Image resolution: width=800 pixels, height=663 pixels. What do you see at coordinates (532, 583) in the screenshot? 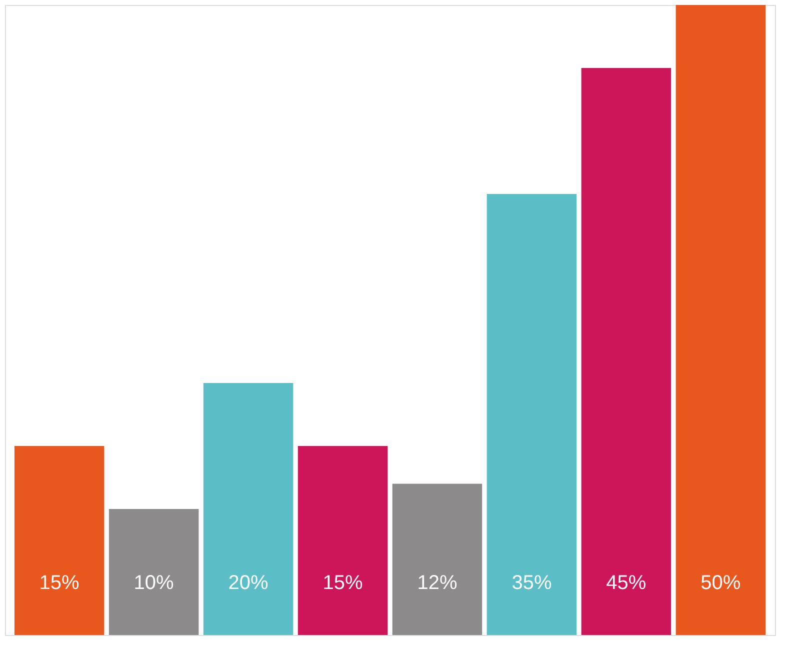
I see `data-label: 35%` at bounding box center [532, 583].